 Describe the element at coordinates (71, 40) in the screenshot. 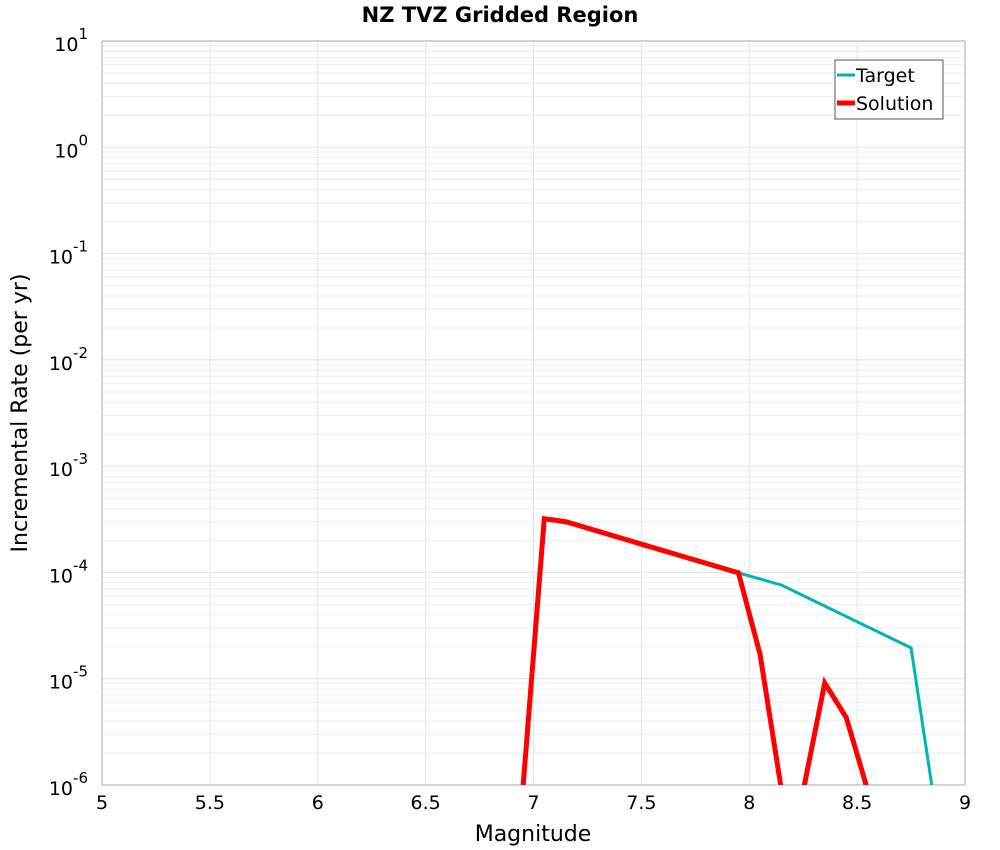

I see `y-tick-label: 10¹` at that location.